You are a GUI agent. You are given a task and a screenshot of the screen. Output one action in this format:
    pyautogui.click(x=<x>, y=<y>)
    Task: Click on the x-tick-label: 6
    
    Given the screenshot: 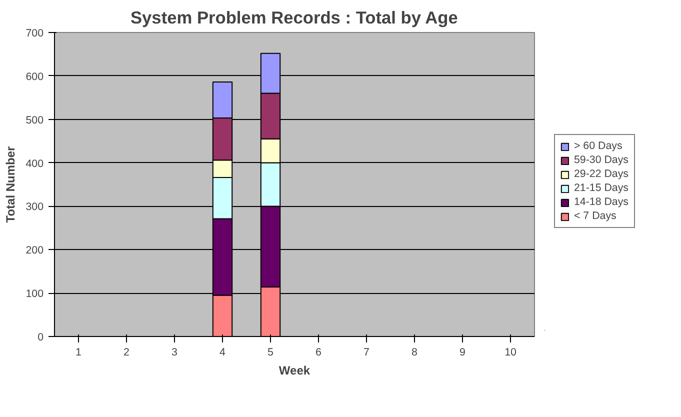 What is the action you would take?
    pyautogui.click(x=319, y=352)
    